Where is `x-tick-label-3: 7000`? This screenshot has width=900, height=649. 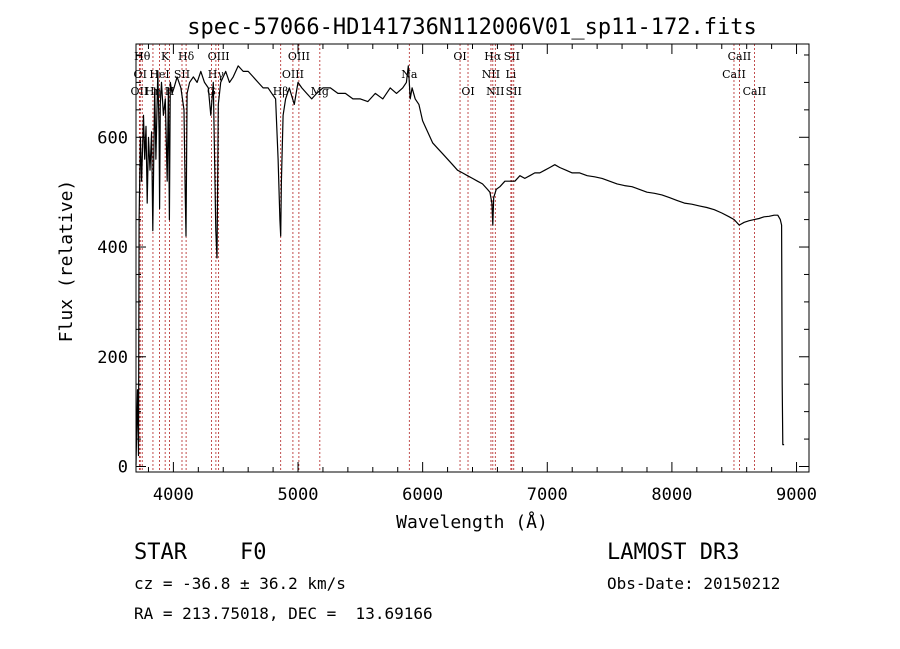 x-tick-label-3: 7000 is located at coordinates (547, 495).